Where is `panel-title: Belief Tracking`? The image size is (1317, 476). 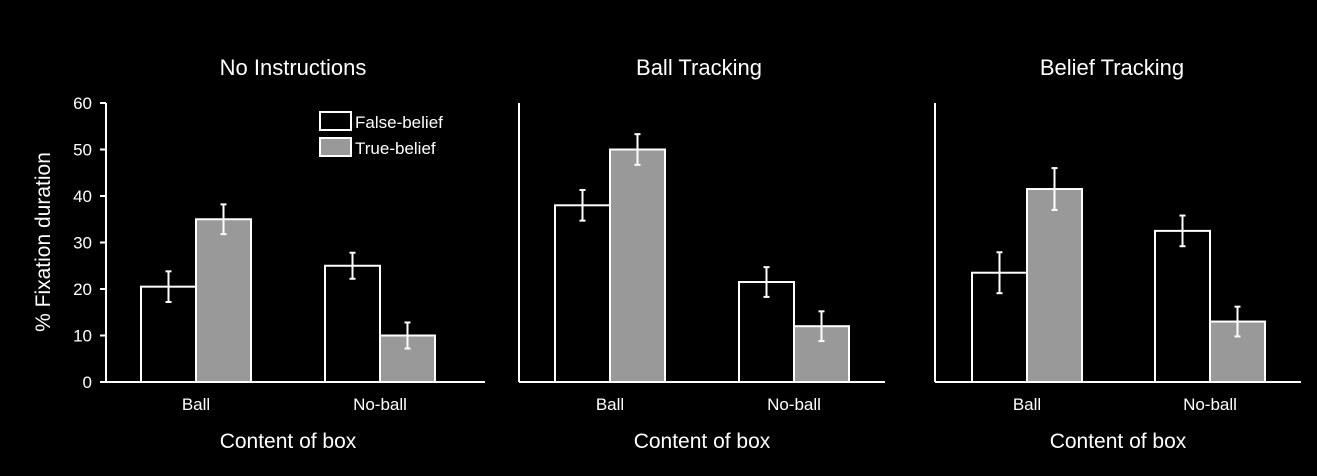 panel-title: Belief Tracking is located at coordinates (1112, 67).